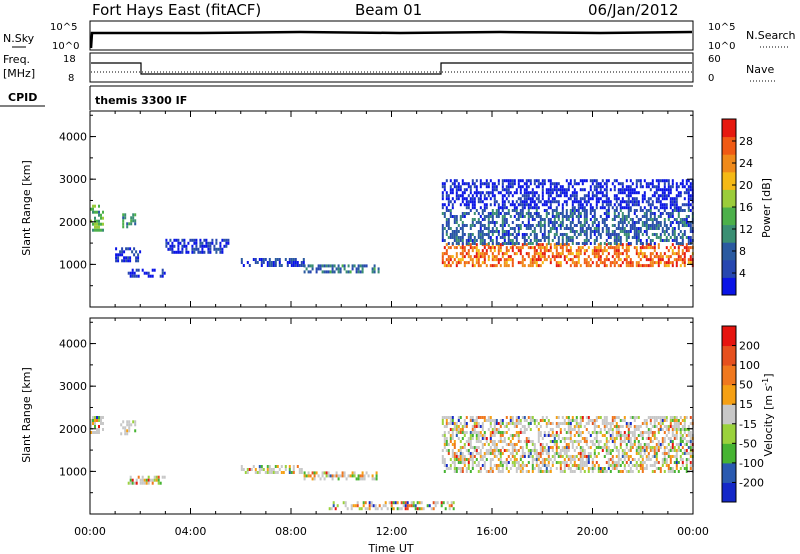  I want to click on colorbar-swatch, so click(729, 414).